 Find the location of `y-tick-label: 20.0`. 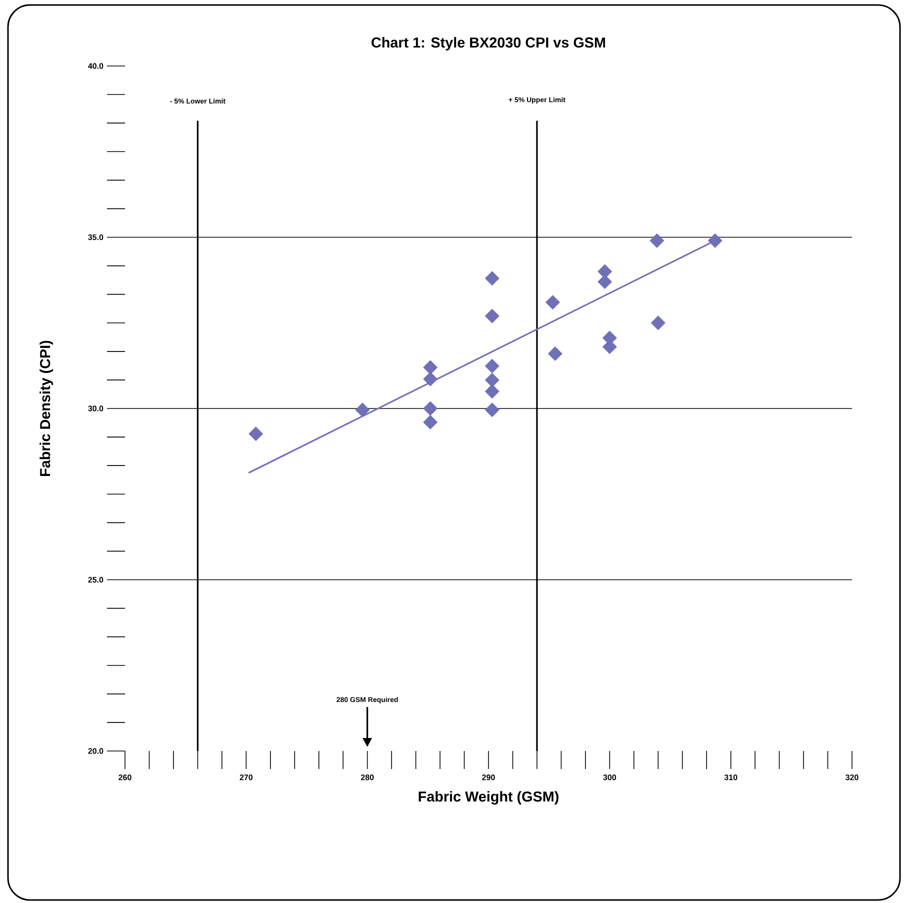

y-tick-label: 20.0 is located at coordinates (96, 751).